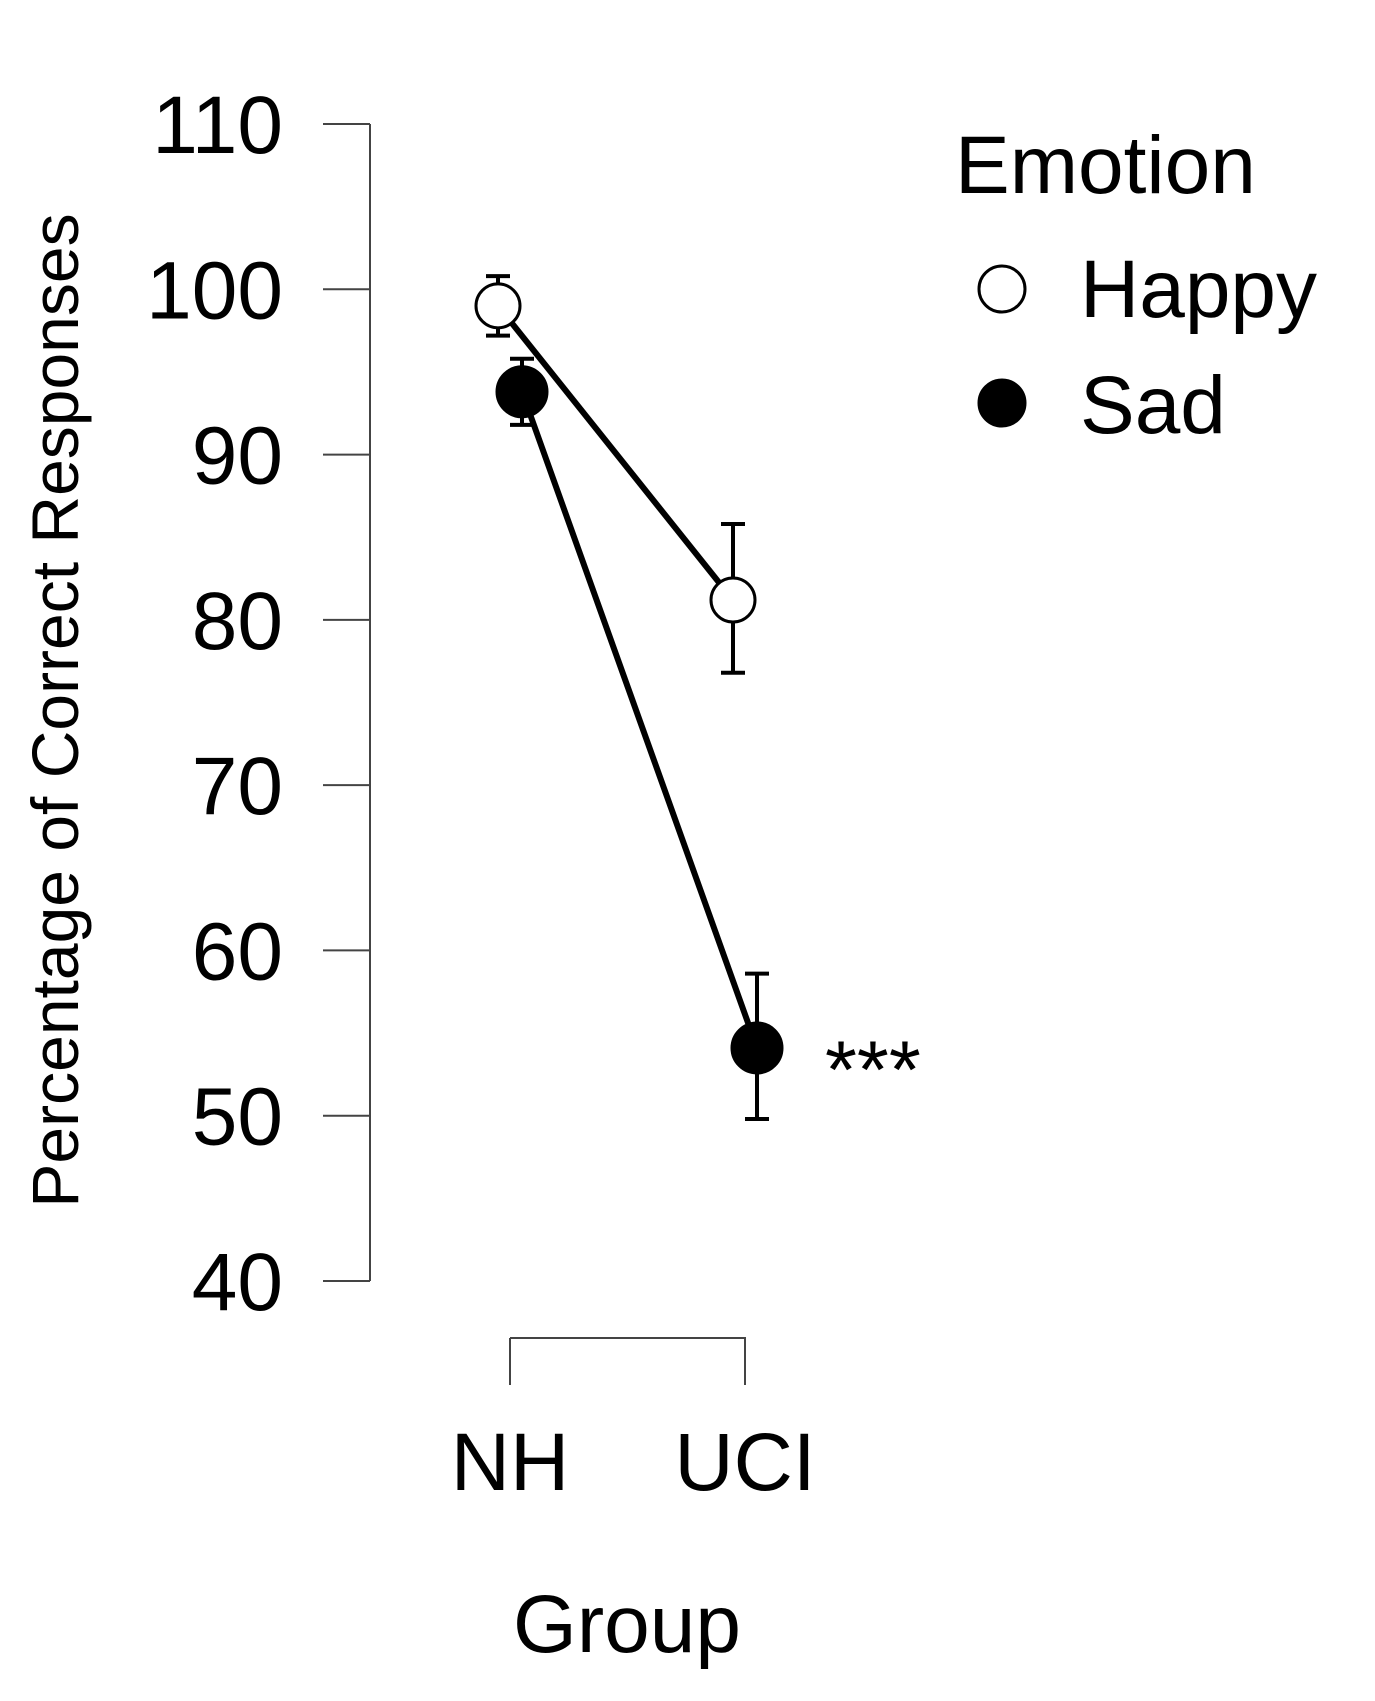  Describe the element at coordinates (214, 290) in the screenshot. I see `y-tick-label: 100` at that location.